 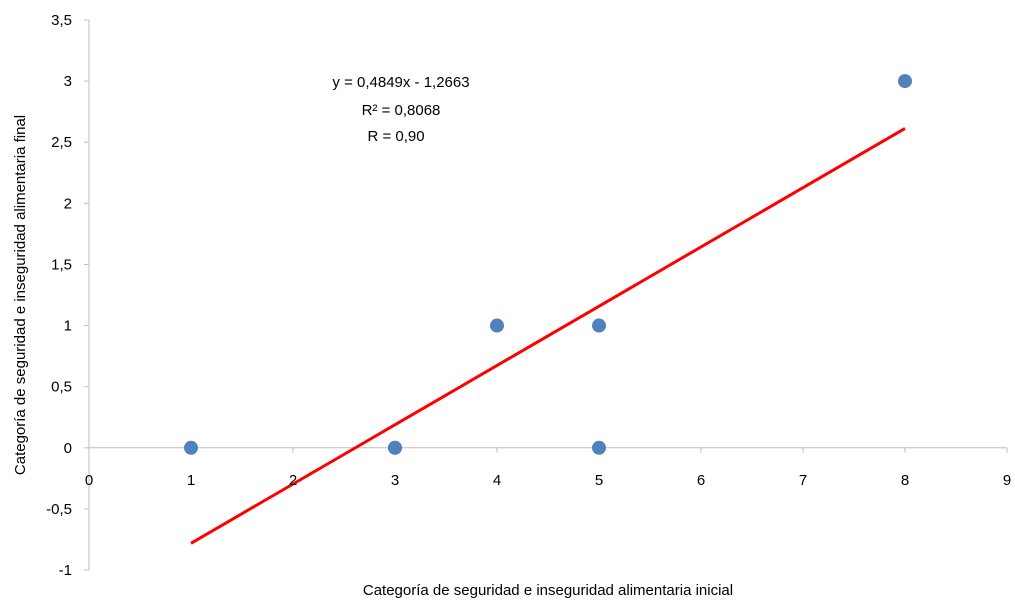 What do you see at coordinates (65, 570) in the screenshot?
I see `y-tick-label: -1` at bounding box center [65, 570].